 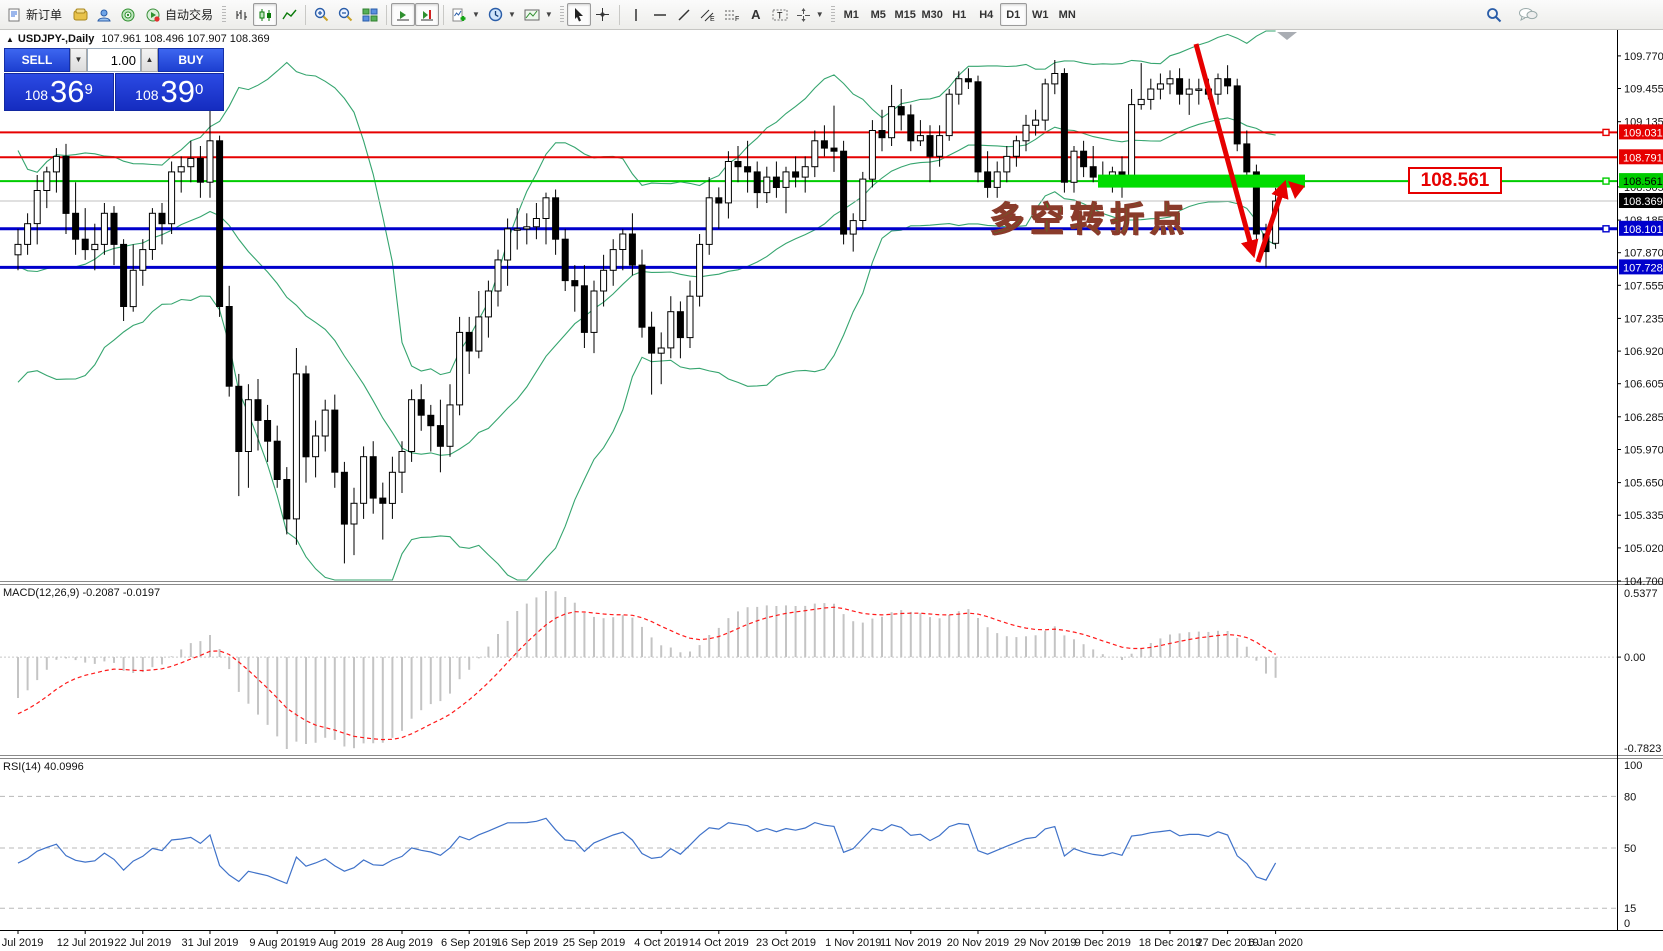 What do you see at coordinates (1643, 133) in the screenshot?
I see `svg-text: 109.031` at bounding box center [1643, 133].